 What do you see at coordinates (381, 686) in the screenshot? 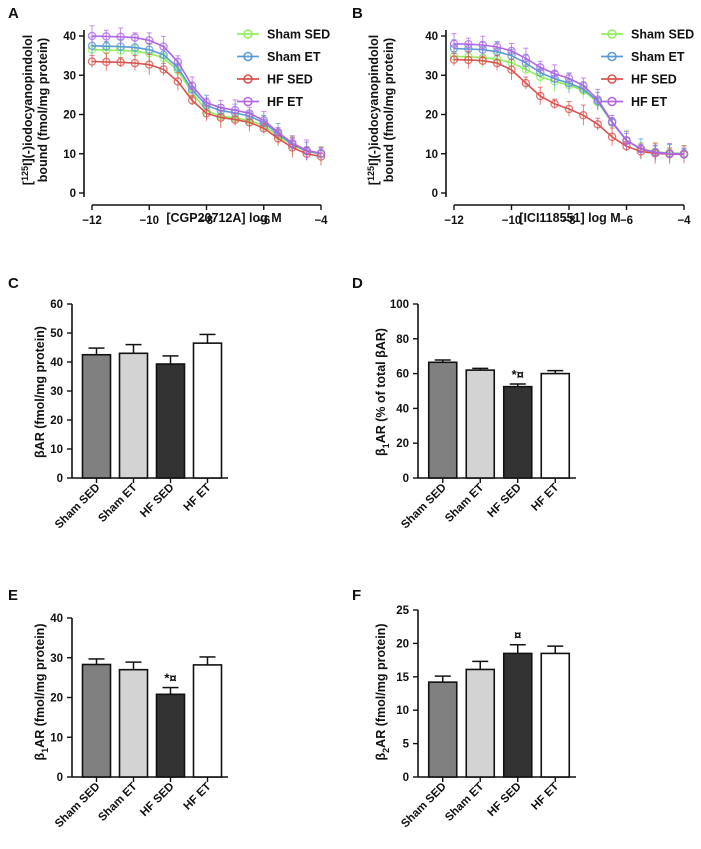
I see `y-label-f-rest: AR (fmol/mg protein)` at bounding box center [381, 686].